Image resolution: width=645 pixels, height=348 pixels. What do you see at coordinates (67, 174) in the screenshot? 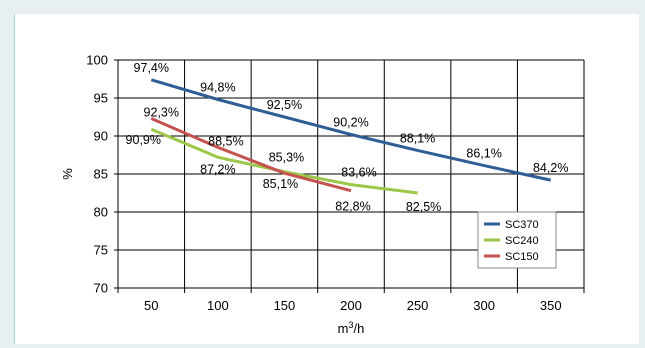
I see `y-axis-label: %` at bounding box center [67, 174].